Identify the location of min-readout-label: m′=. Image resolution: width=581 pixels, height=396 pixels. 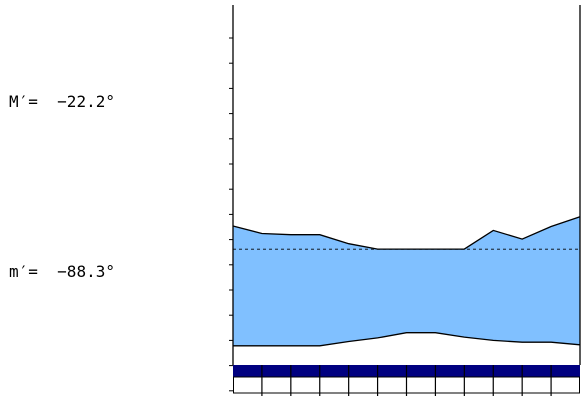
(23, 271).